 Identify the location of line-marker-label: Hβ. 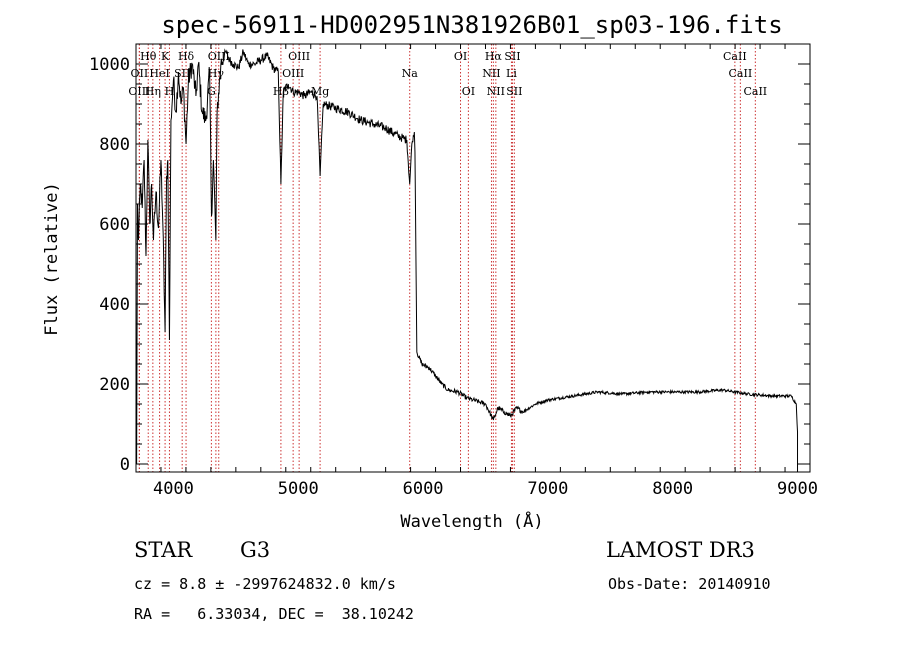
(281, 91).